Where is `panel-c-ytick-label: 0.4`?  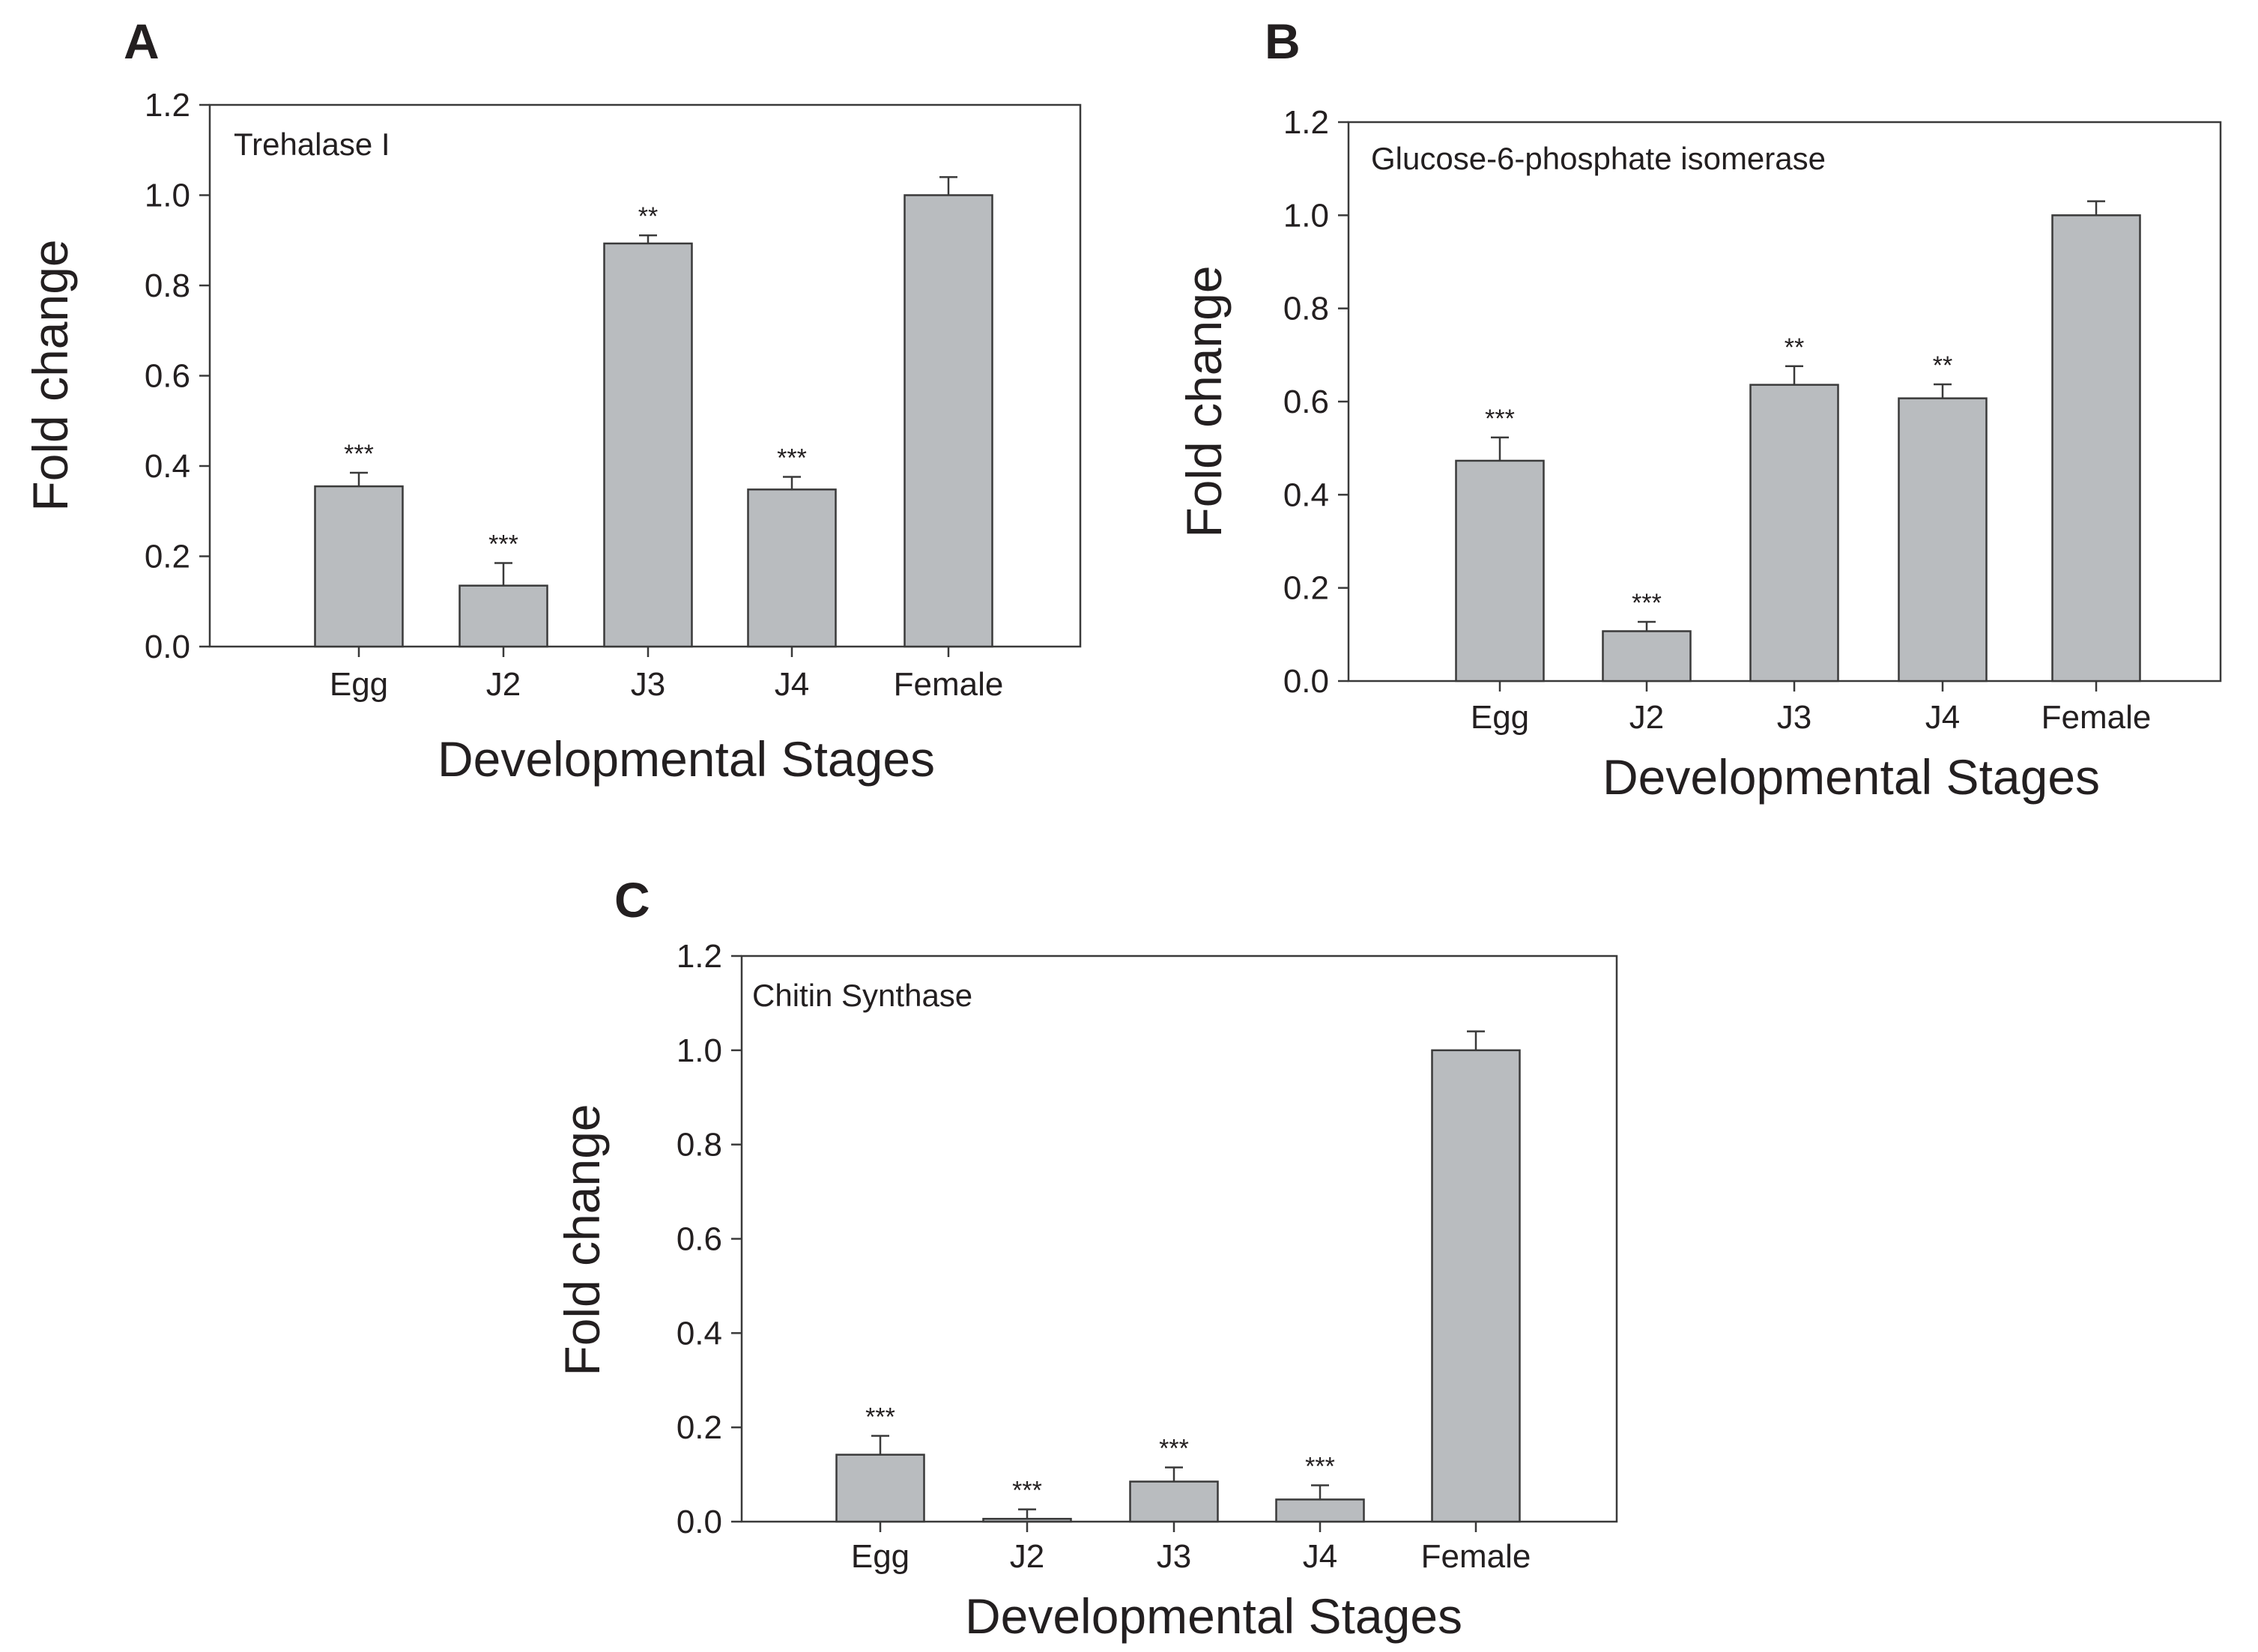 panel-c-ytick-label: 0.4 is located at coordinates (699, 1333).